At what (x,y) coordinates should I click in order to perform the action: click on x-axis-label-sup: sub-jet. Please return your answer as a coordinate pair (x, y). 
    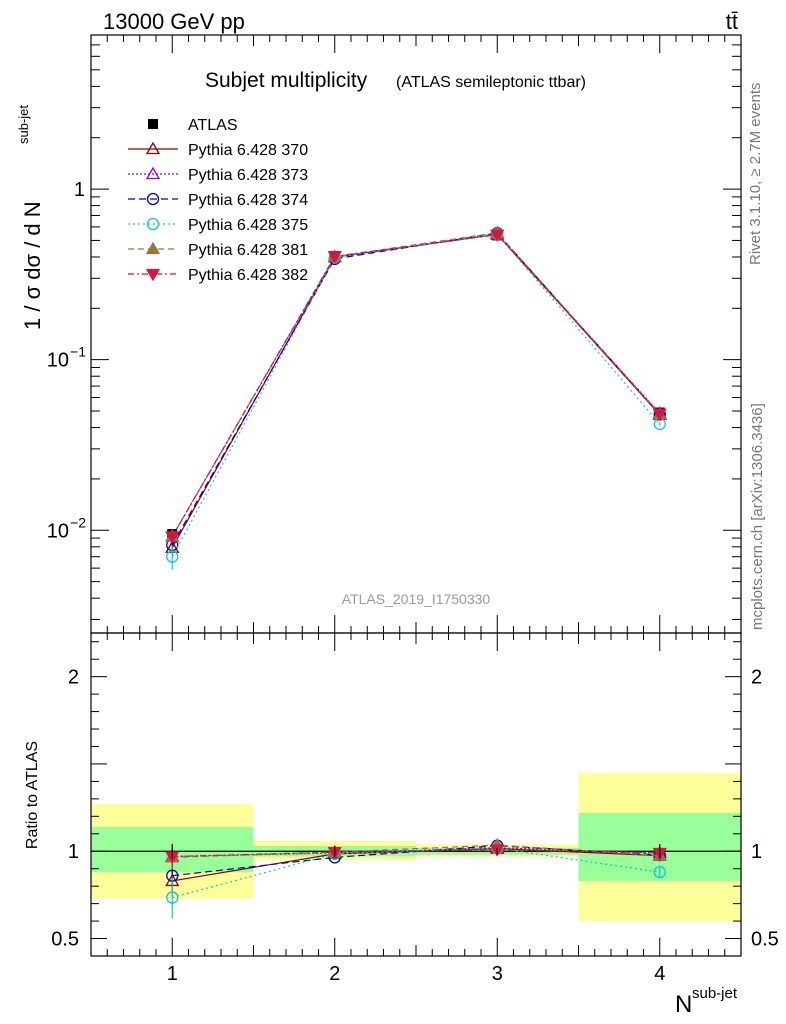
    Looking at the image, I should click on (715, 993).